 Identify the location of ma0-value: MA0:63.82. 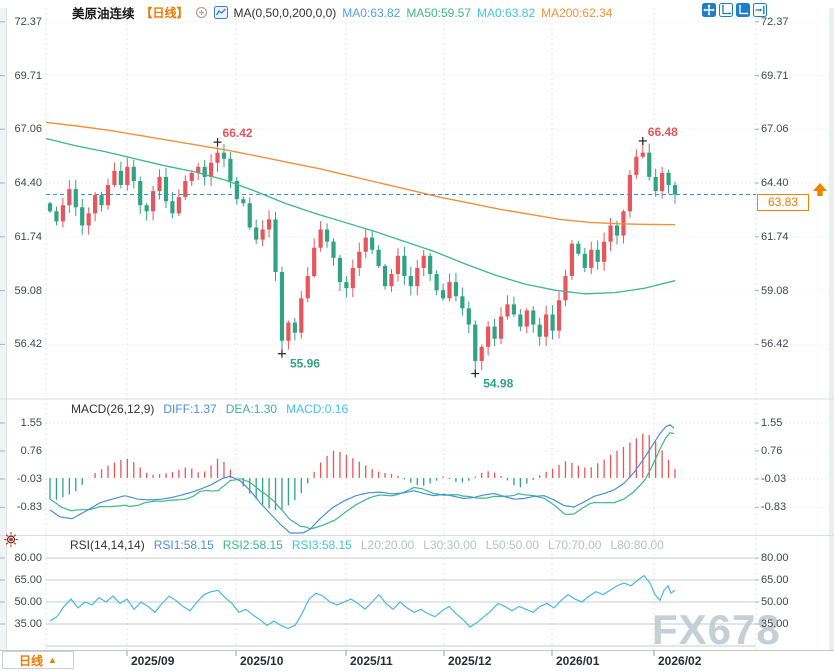
(371, 12).